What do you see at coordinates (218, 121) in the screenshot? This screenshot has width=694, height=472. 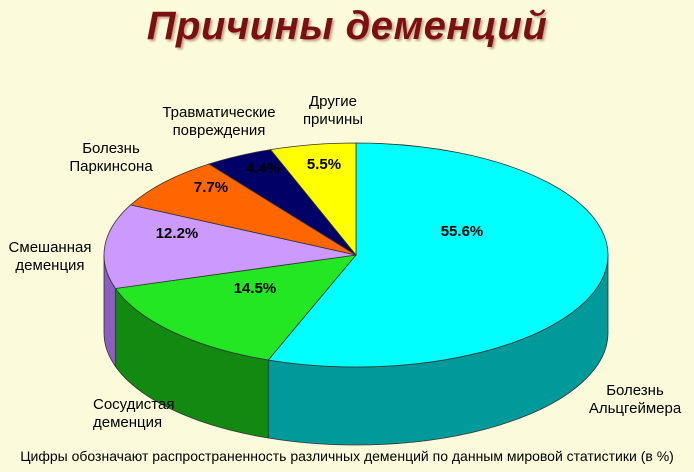 I see `category-label-4: Травматические повреждения` at bounding box center [218, 121].